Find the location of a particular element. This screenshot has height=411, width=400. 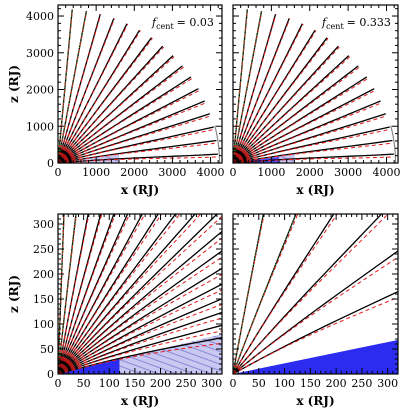

y-tick-label: 2000 is located at coordinates (40, 90).